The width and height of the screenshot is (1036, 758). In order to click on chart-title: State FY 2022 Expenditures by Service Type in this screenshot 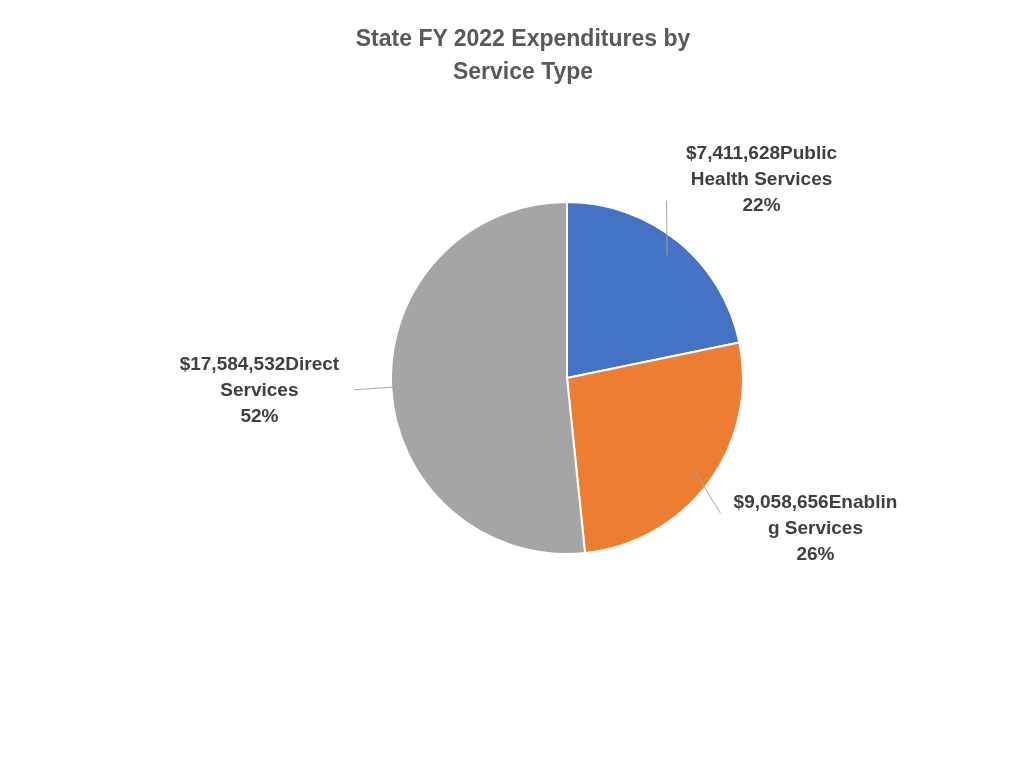, I will do `click(523, 55)`.